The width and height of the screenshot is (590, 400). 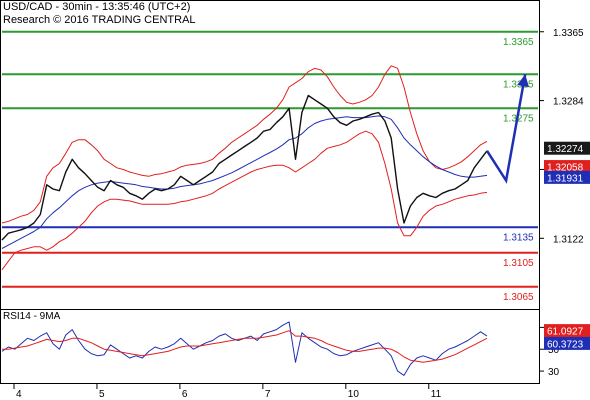 I want to click on forecast-path, so click(x=506, y=129).